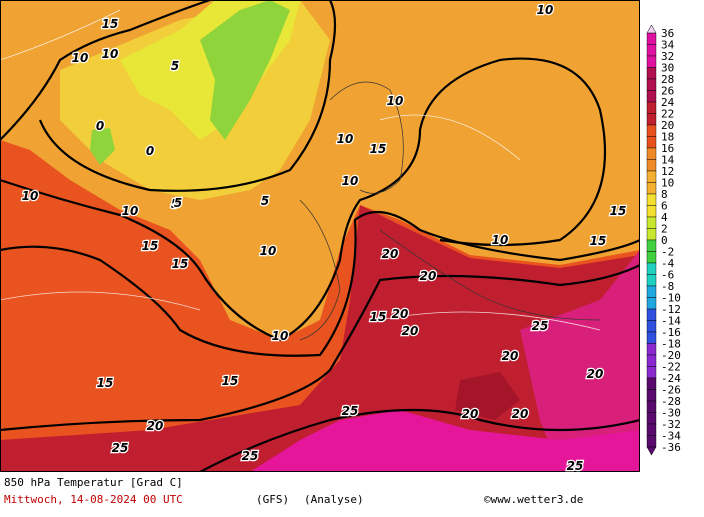 This screenshot has width=704, height=517. I want to click on colorbar-label: -8, so click(667, 286).